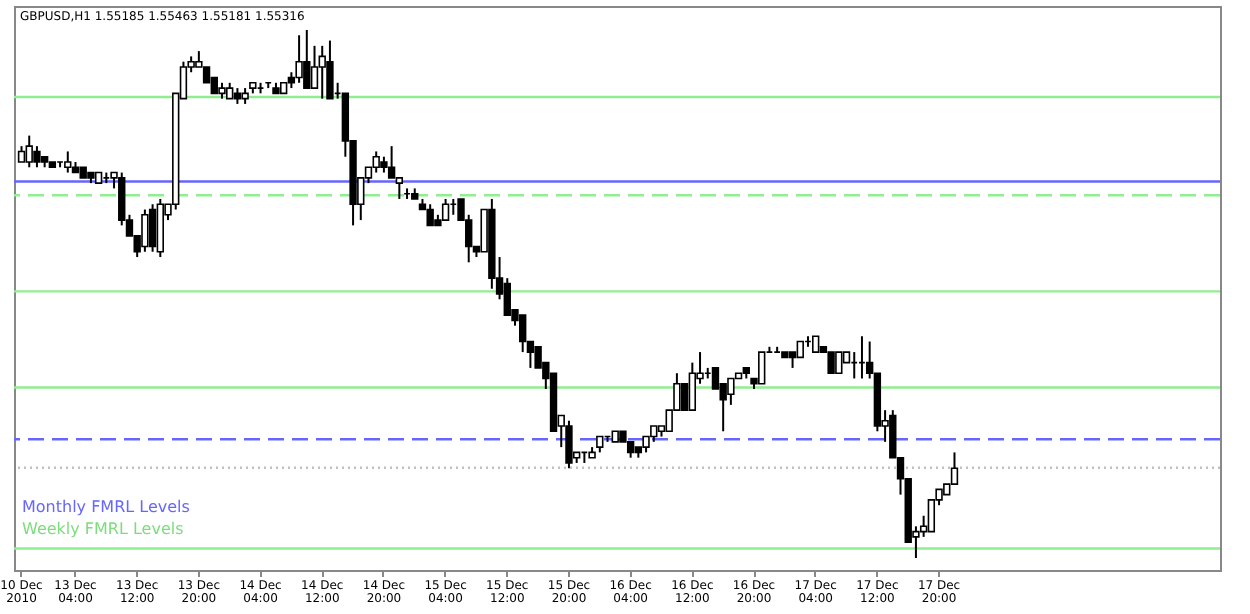 The width and height of the screenshot is (1250, 614). Describe the element at coordinates (103, 529) in the screenshot. I see `annotation: Weekly FMRL Levels` at that location.